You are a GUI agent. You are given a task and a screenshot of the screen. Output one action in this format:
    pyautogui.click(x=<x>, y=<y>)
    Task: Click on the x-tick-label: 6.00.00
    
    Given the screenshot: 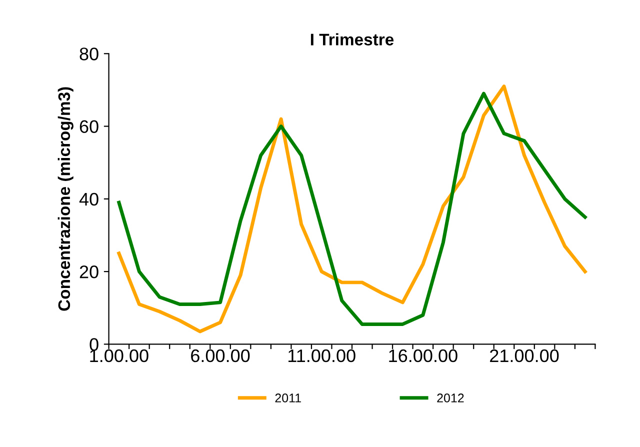 What is the action you would take?
    pyautogui.click(x=220, y=355)
    